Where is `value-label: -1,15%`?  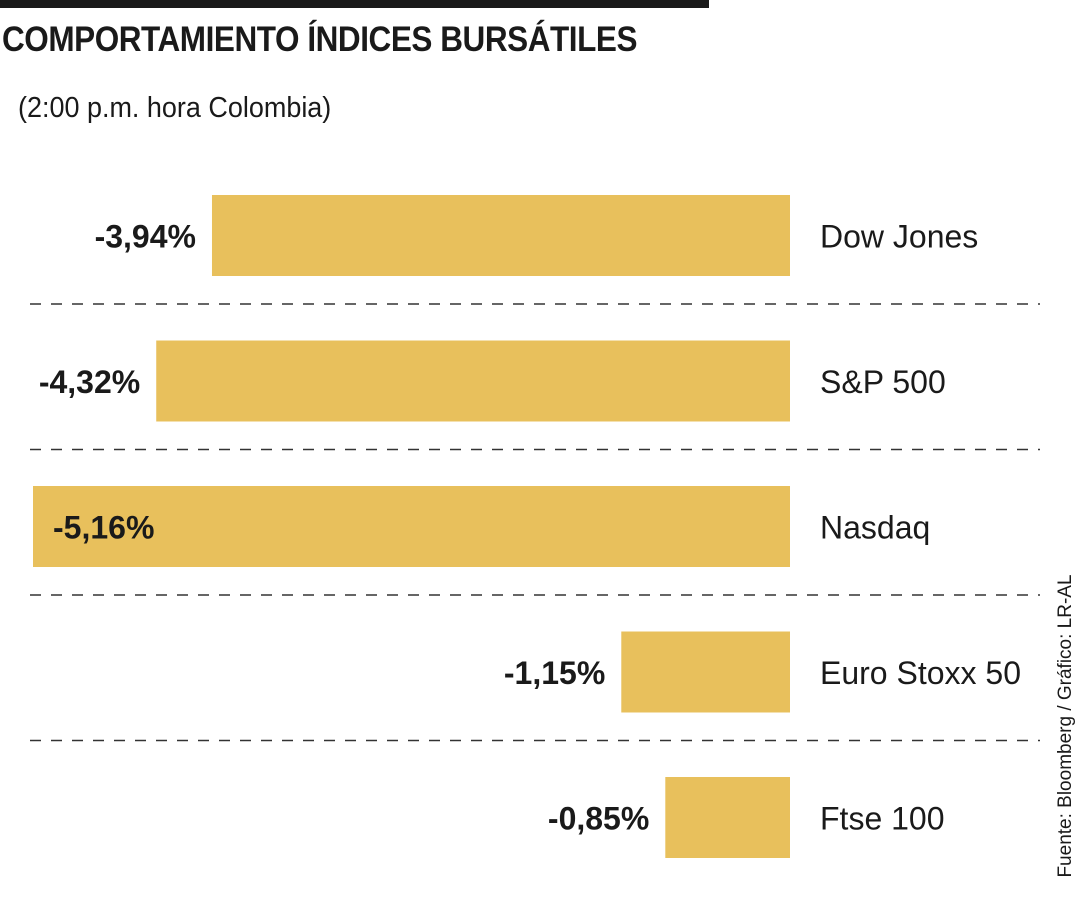
value-label: -1,15% is located at coordinates (554, 673).